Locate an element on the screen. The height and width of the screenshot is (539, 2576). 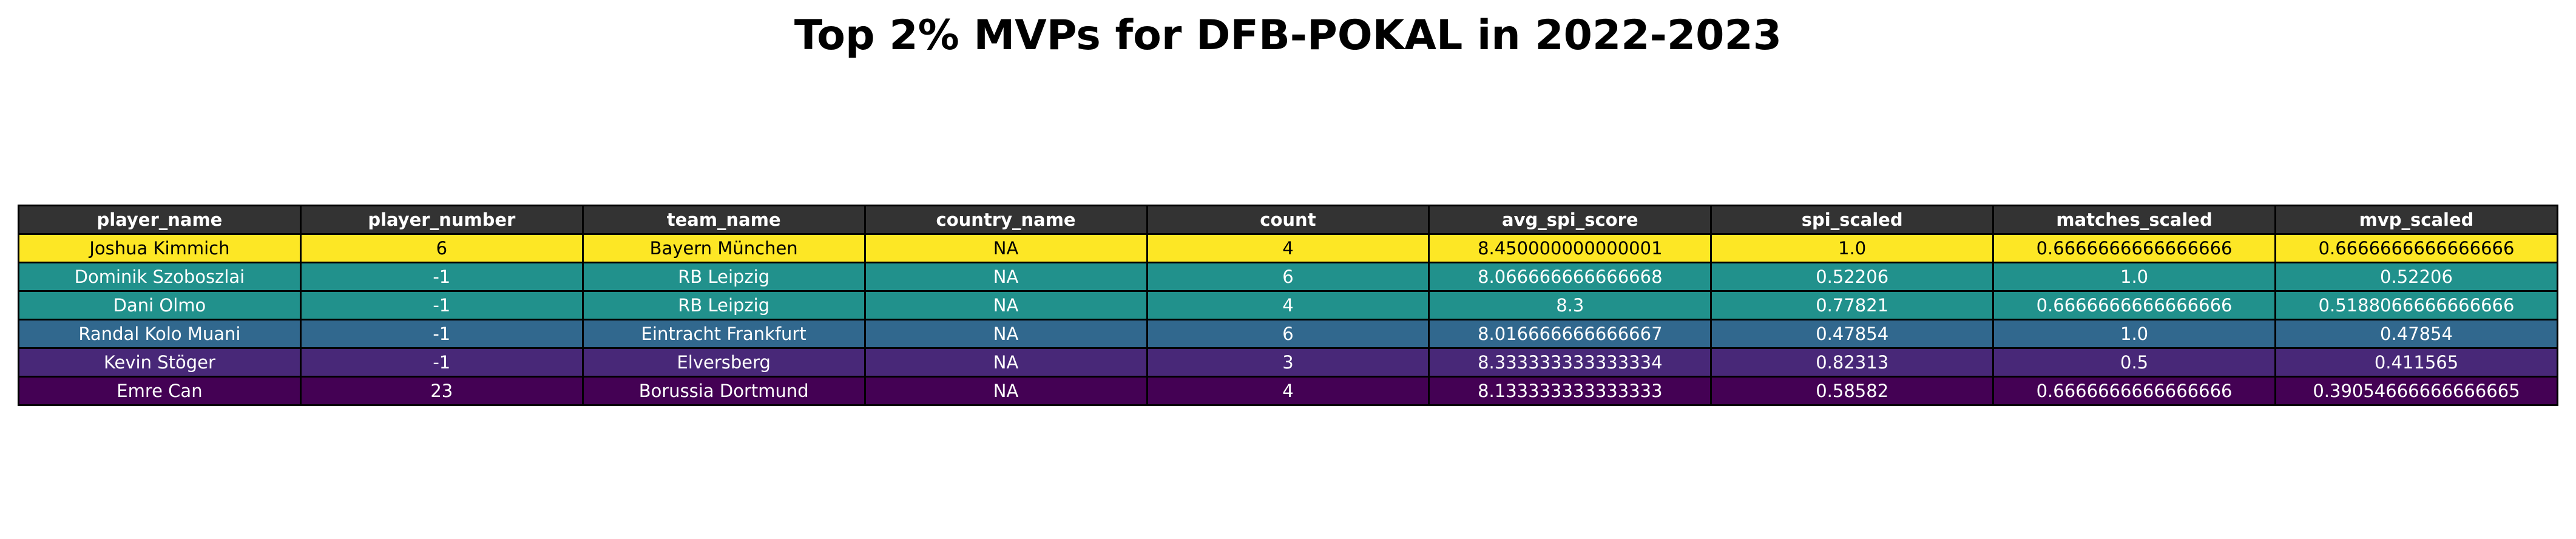
column-header-mvp-scaled: mvp_scaled is located at coordinates (2416, 220).